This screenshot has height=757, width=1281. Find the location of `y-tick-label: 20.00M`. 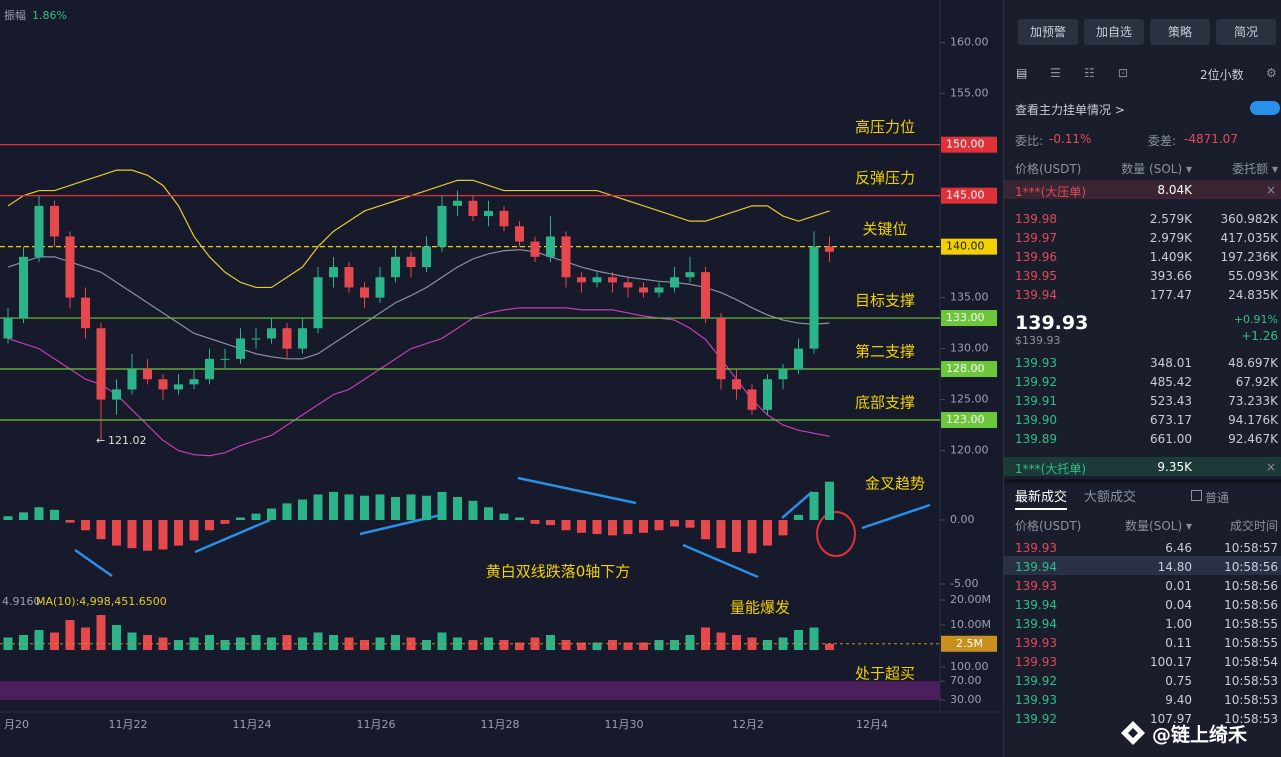

y-tick-label: 20.00M is located at coordinates (970, 599).